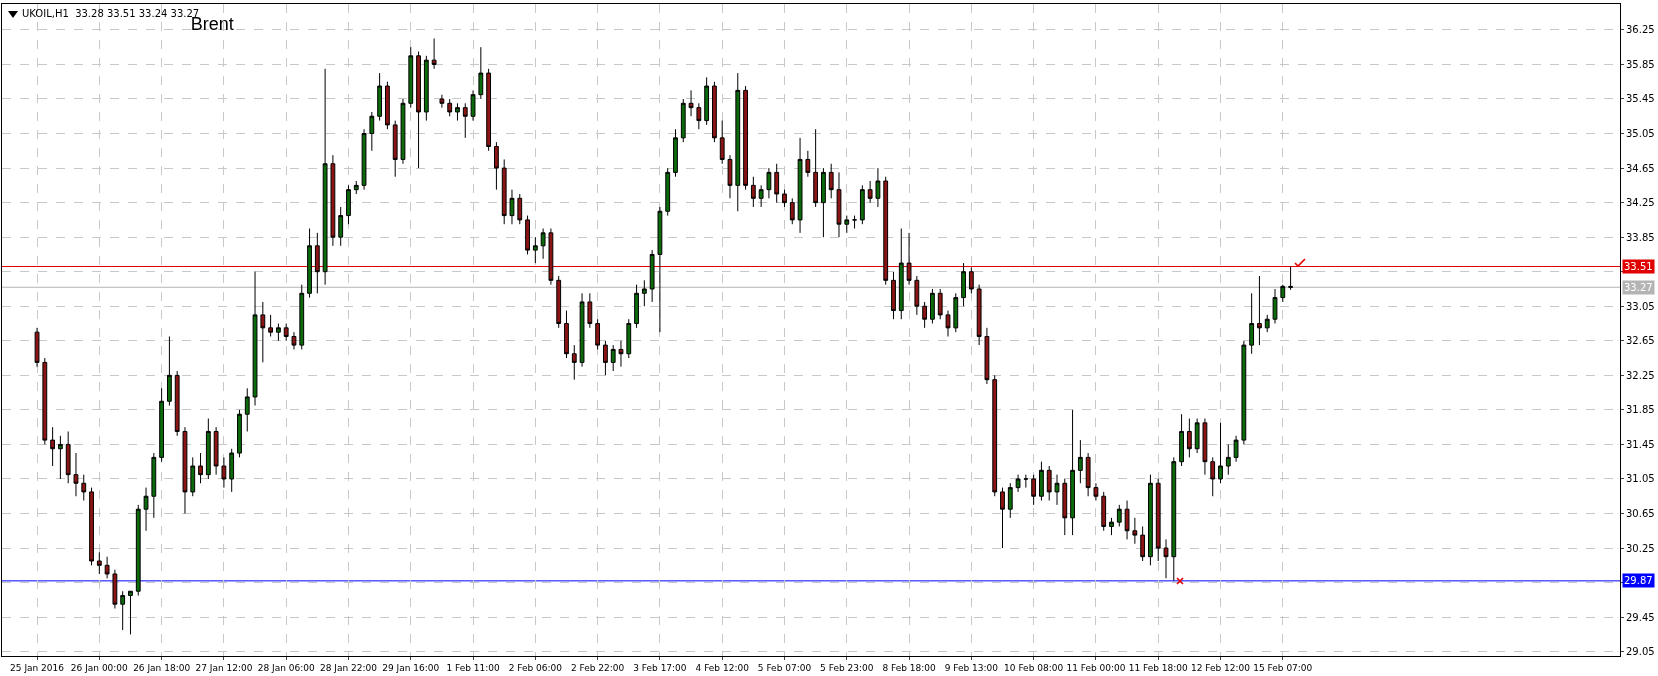 The image size is (1658, 676). Describe the element at coordinates (784, 667) in the screenshot. I see `x-tick-label: 5 Feb 07:00` at that location.